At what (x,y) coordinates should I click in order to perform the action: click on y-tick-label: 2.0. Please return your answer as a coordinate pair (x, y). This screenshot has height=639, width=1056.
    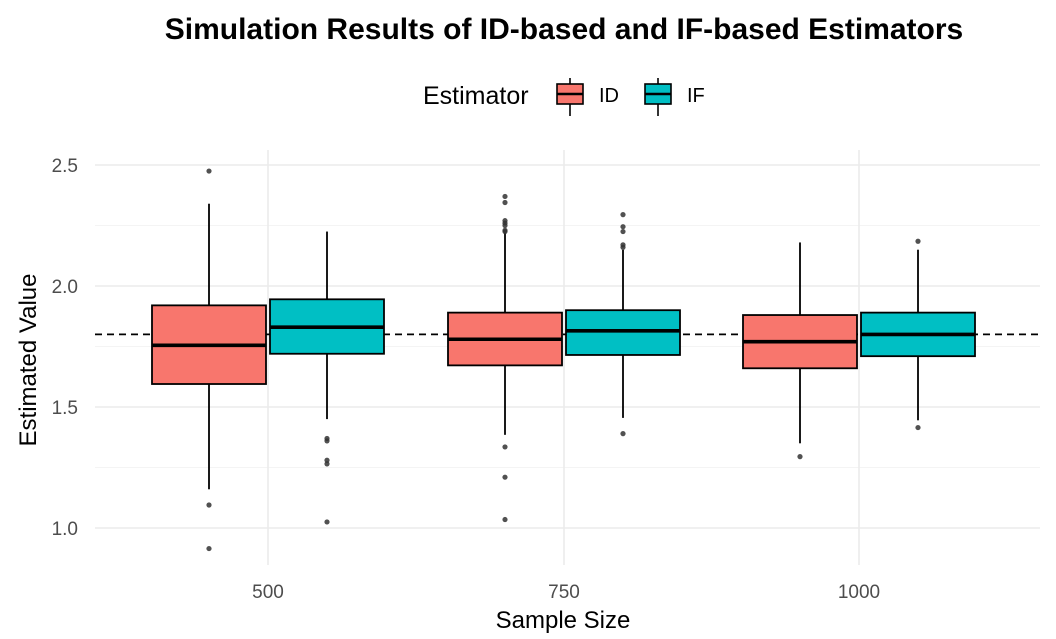
    Looking at the image, I should click on (65, 287).